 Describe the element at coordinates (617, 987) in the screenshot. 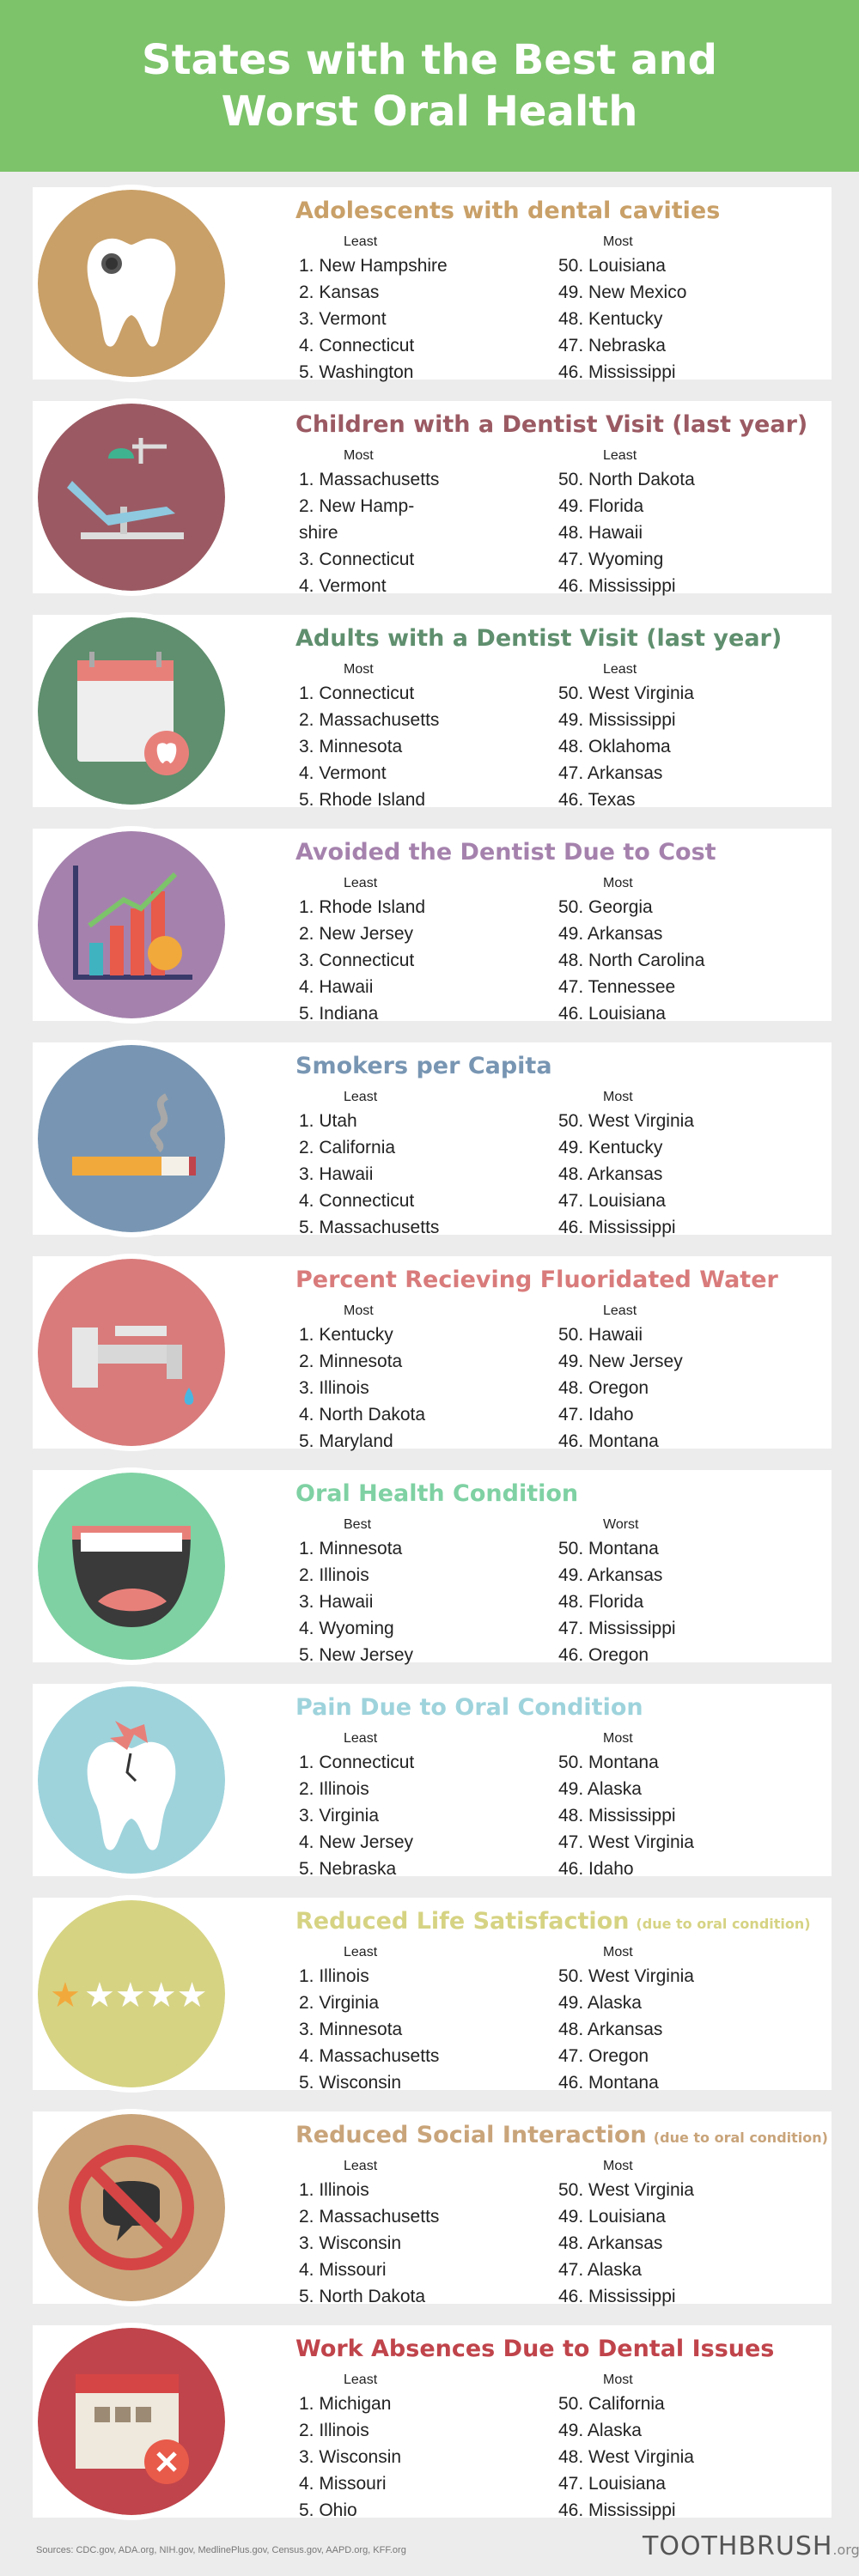

I see `list-item: 47. Tennessee` at that location.